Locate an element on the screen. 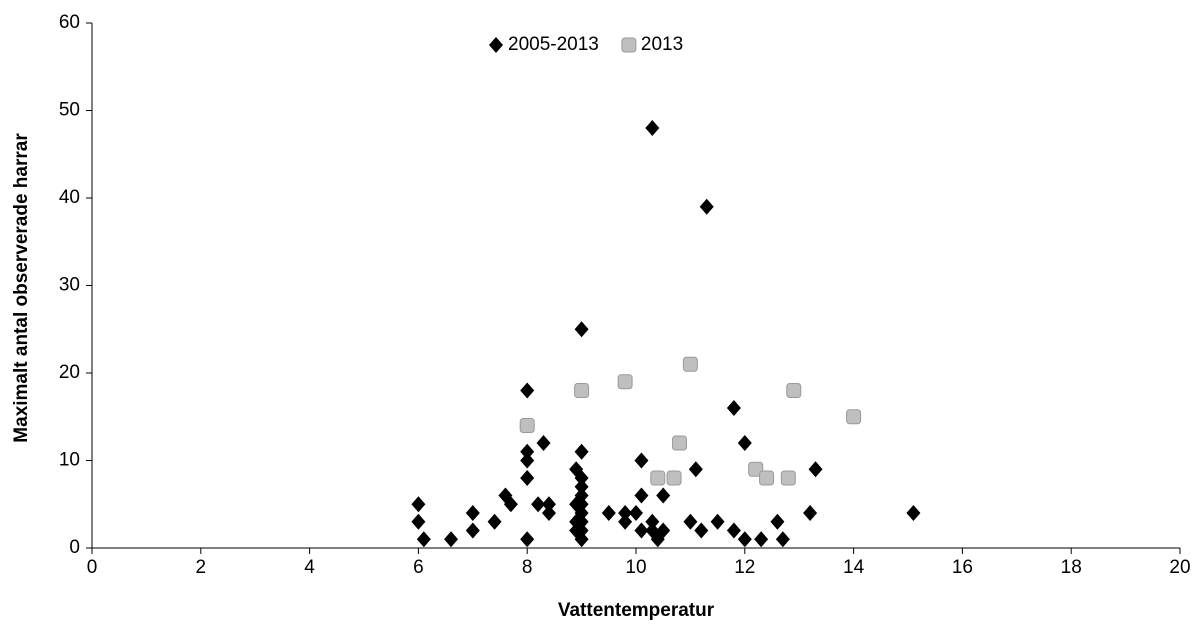 Image resolution: width=1203 pixels, height=624 pixels. y-tick-label: 0 is located at coordinates (74, 547).